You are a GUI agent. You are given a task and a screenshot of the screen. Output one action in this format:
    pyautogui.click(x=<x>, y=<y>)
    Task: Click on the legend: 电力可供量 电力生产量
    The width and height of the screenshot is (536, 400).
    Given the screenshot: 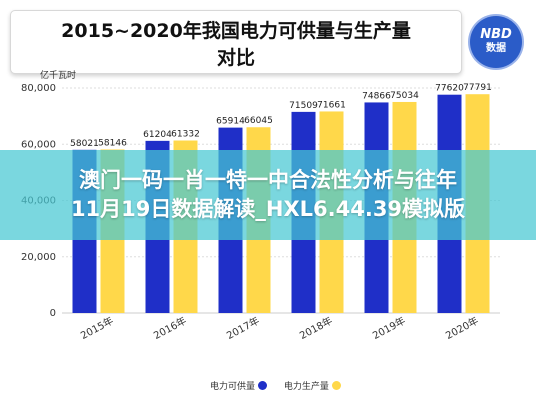 What is the action you would take?
    pyautogui.click(x=282, y=385)
    